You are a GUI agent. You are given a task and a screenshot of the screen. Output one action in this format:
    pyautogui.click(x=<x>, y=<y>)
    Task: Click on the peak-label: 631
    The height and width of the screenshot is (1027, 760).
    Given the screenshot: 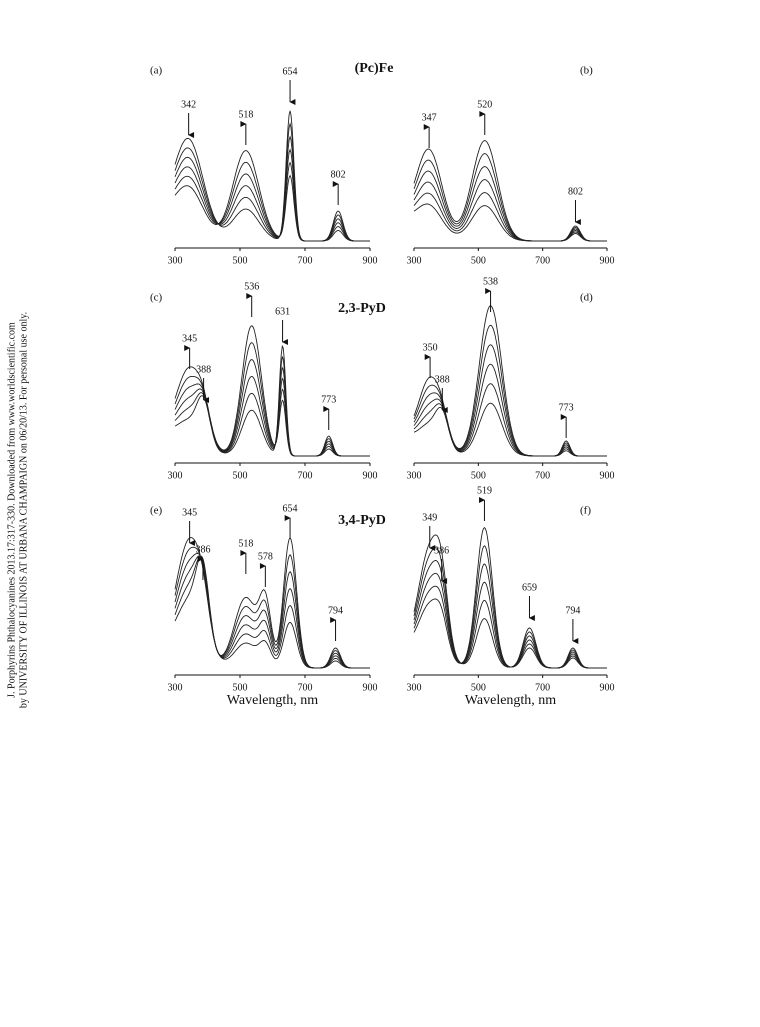 What is the action you would take?
    pyautogui.click(x=282, y=311)
    